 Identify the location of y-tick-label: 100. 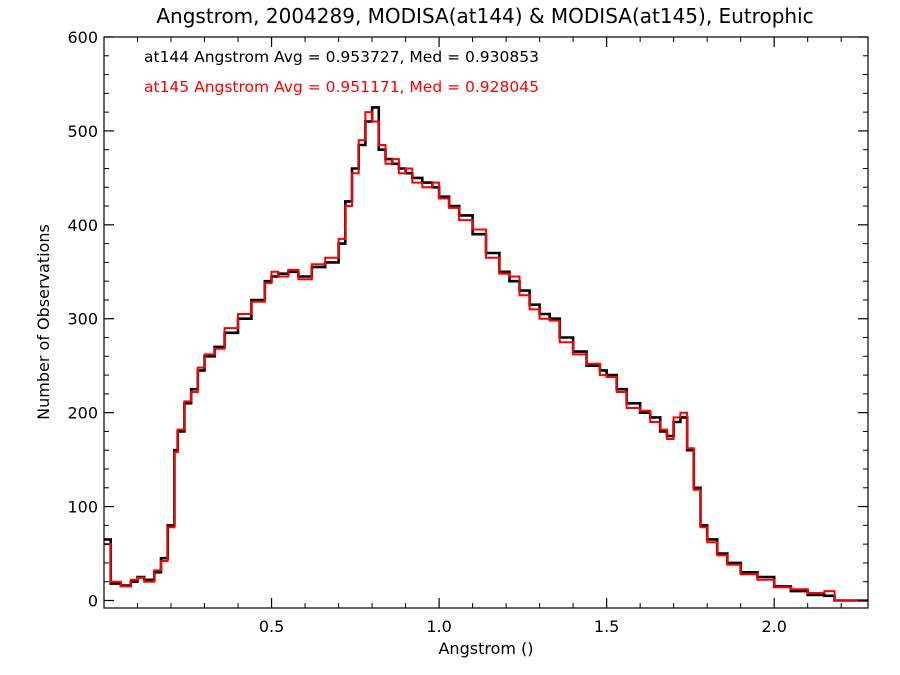
(82, 507).